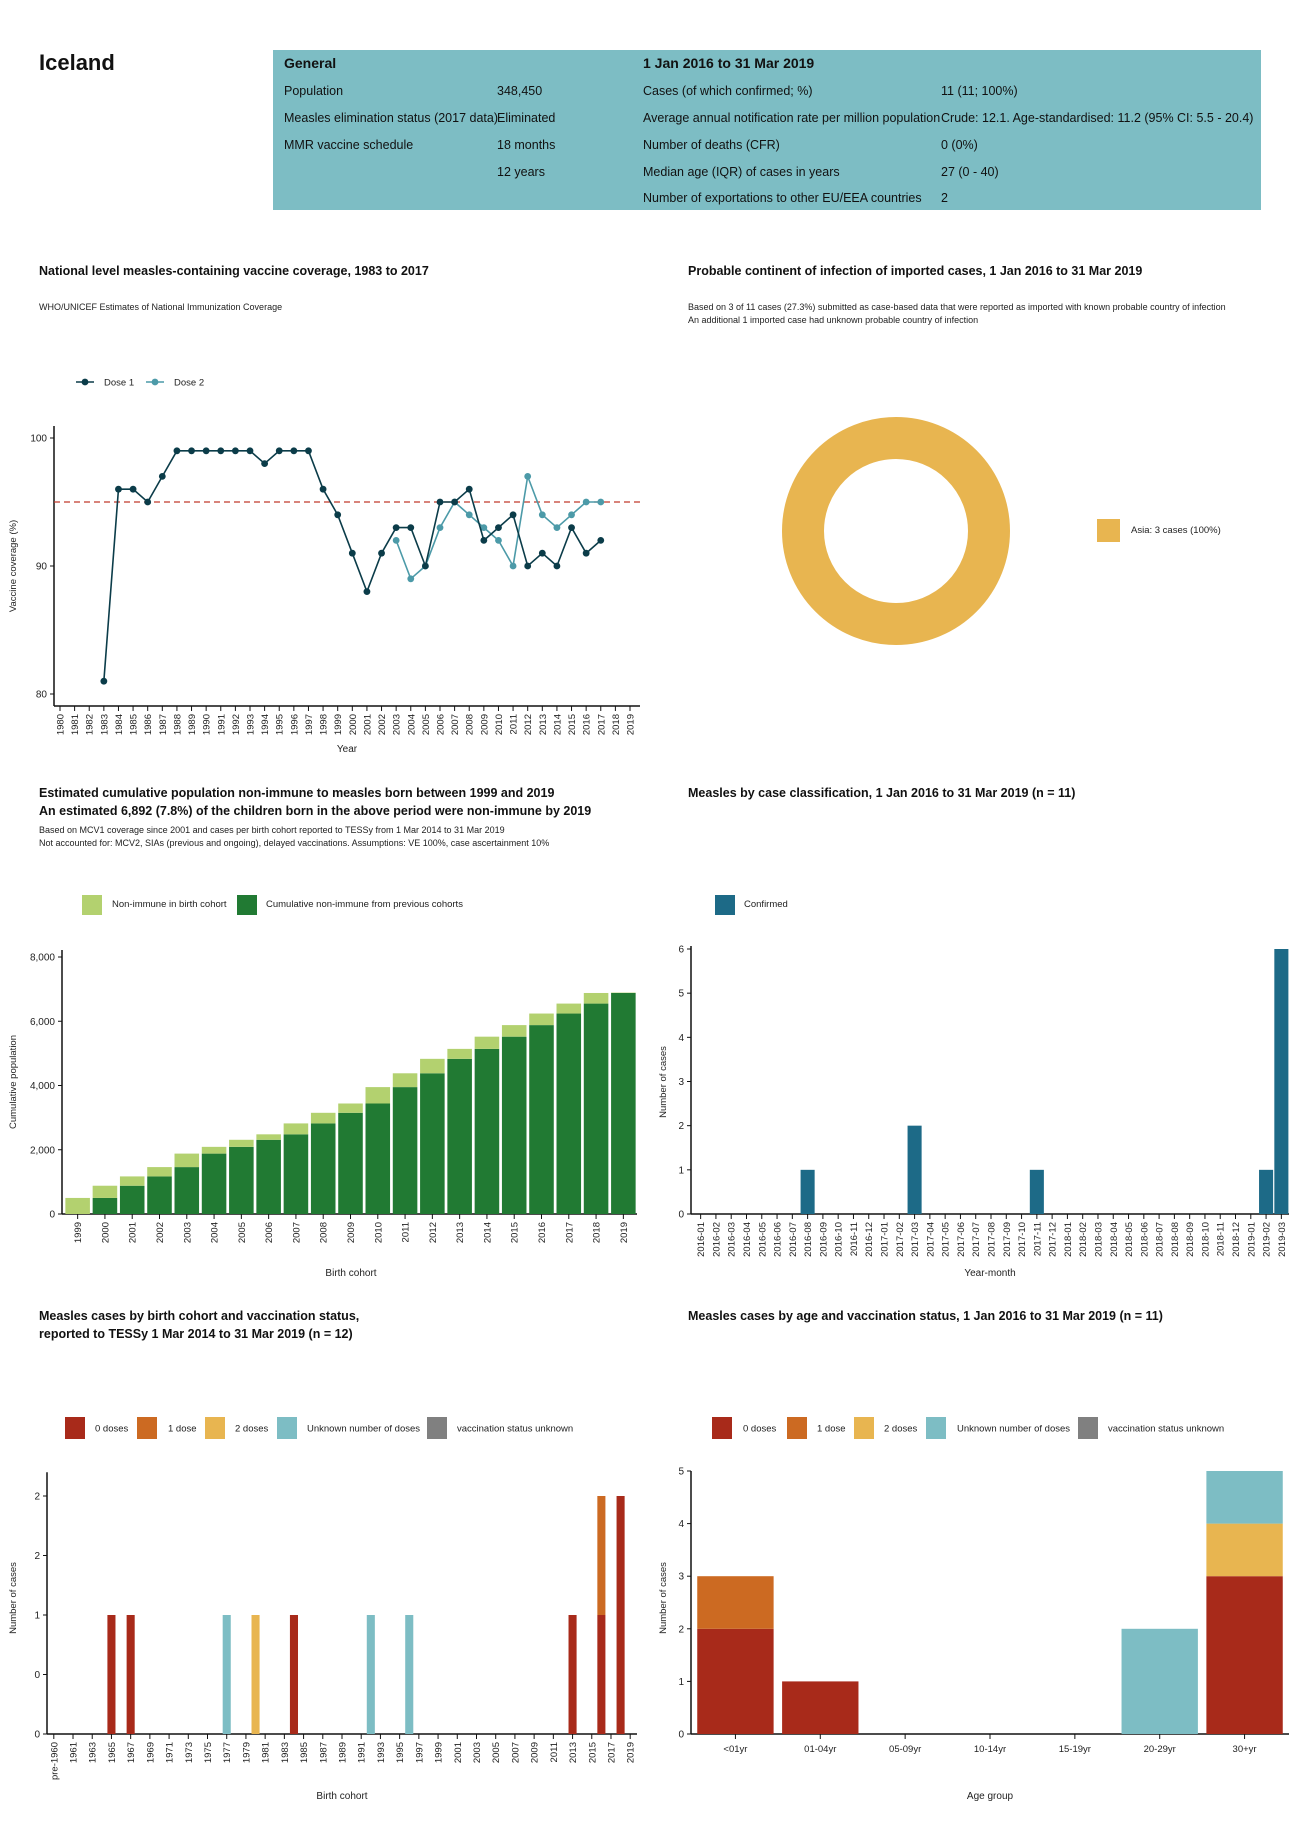 Image resolution: width=1296 pixels, height=1828 pixels. Describe the element at coordinates (411, 724) in the screenshot. I see `x-tick-label: 2004` at that location.